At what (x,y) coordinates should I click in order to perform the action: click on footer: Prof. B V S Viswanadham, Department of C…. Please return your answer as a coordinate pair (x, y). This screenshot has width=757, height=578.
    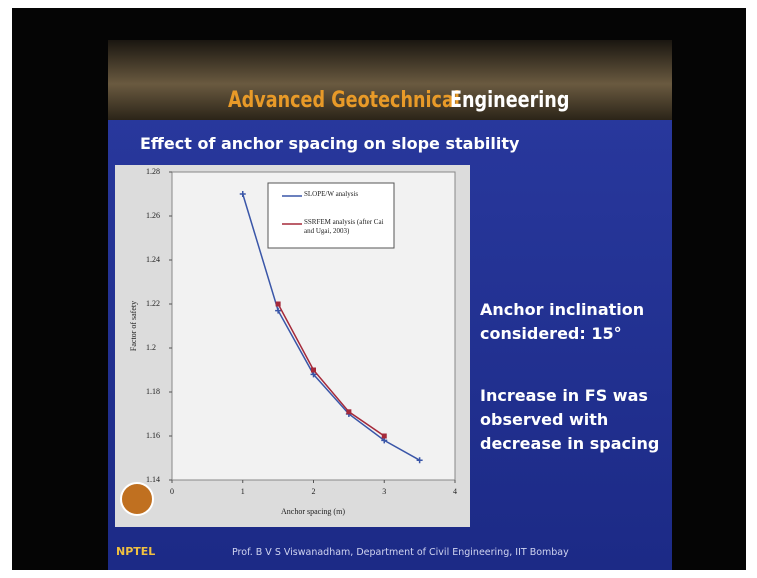
    Looking at the image, I should click on (400, 552).